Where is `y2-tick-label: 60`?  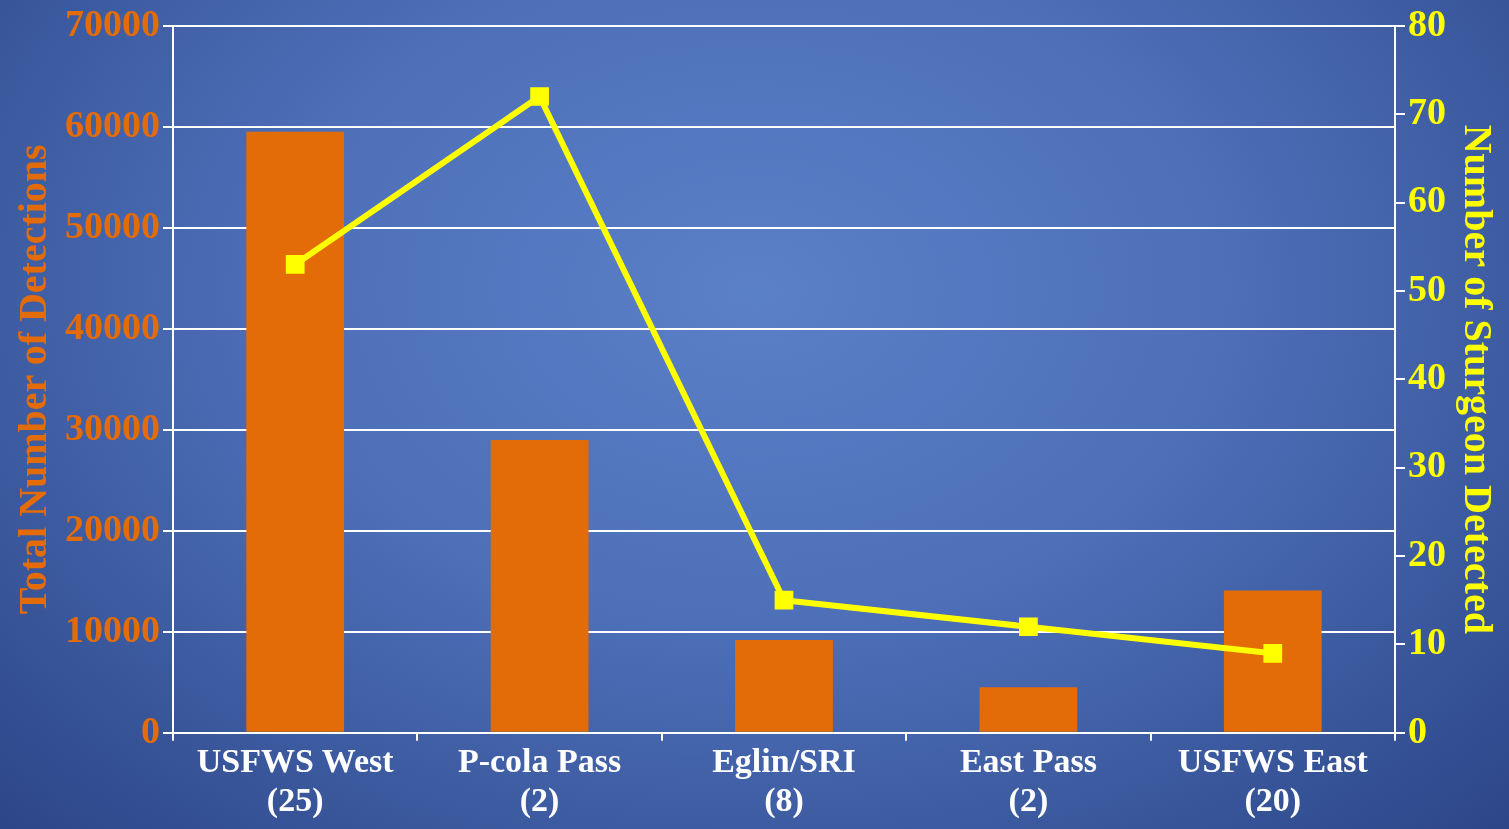
y2-tick-label: 60 is located at coordinates (1427, 199).